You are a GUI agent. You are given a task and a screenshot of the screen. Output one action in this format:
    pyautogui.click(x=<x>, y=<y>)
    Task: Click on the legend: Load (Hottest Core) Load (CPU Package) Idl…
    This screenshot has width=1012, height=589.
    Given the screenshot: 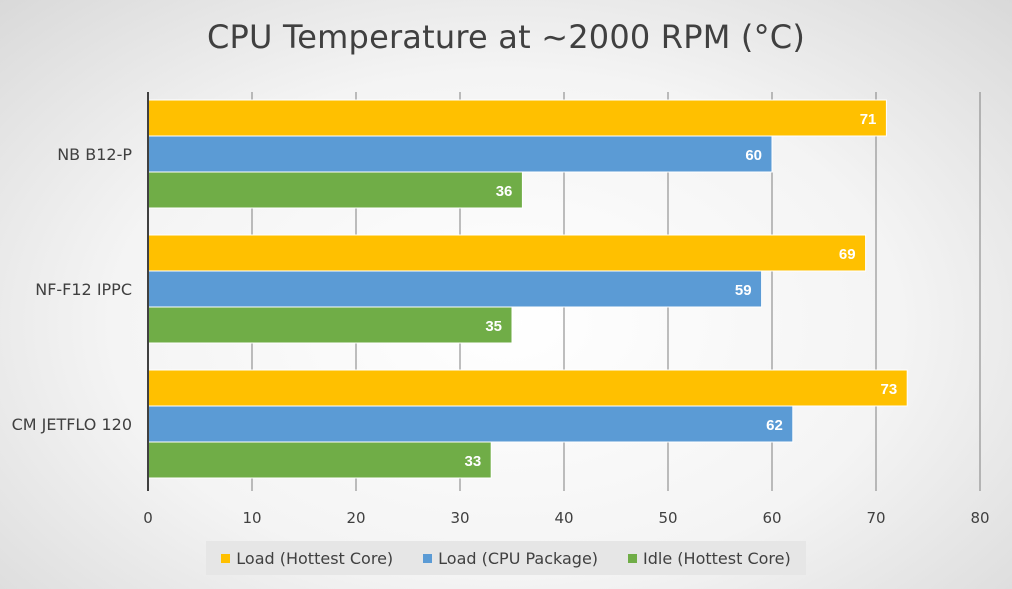 What is the action you would take?
    pyautogui.click(x=506, y=558)
    